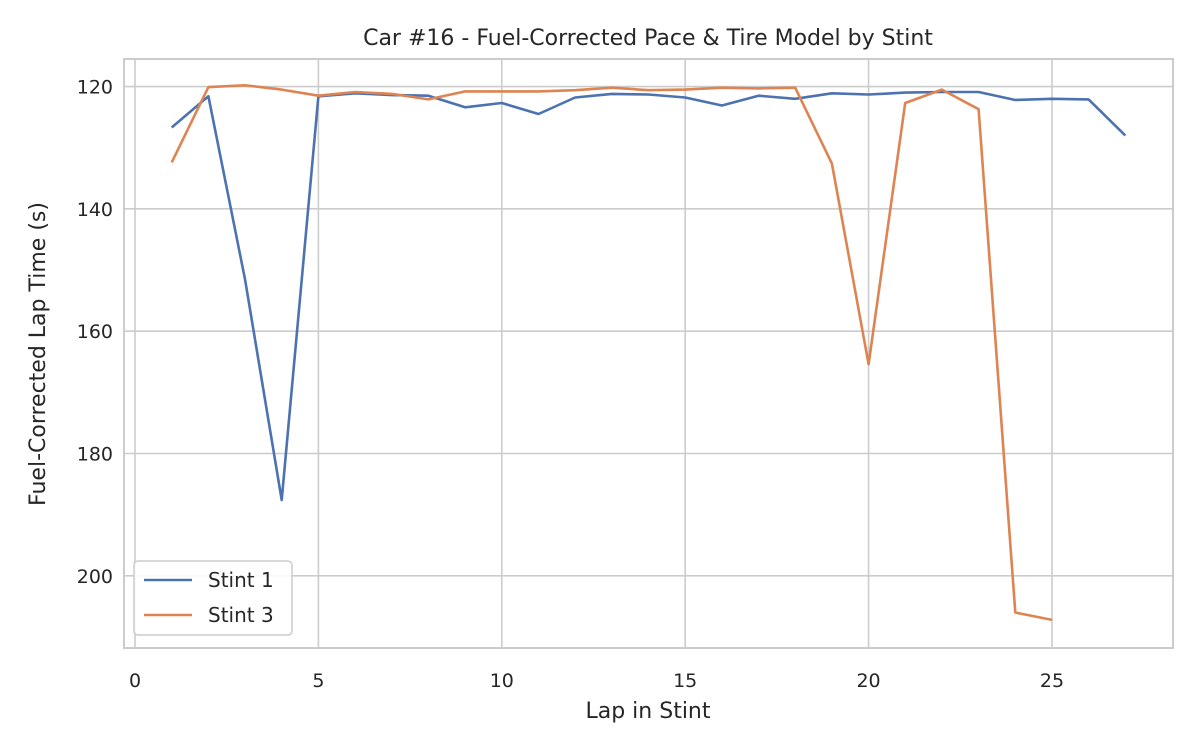 The image size is (1200, 750). Describe the element at coordinates (241, 615) in the screenshot. I see `legend-label-stint-3: Stint 3` at that location.